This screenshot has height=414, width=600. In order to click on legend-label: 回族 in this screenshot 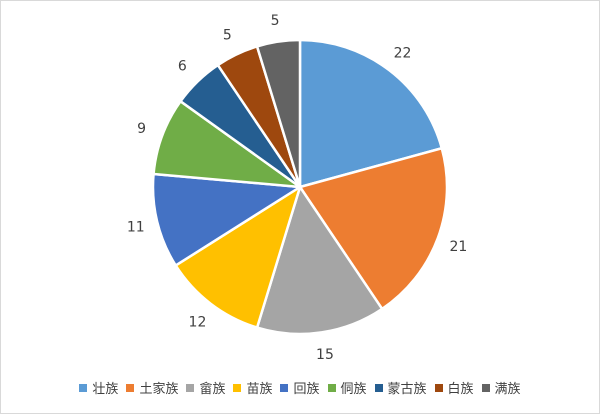, I will do `click(306, 389)`.